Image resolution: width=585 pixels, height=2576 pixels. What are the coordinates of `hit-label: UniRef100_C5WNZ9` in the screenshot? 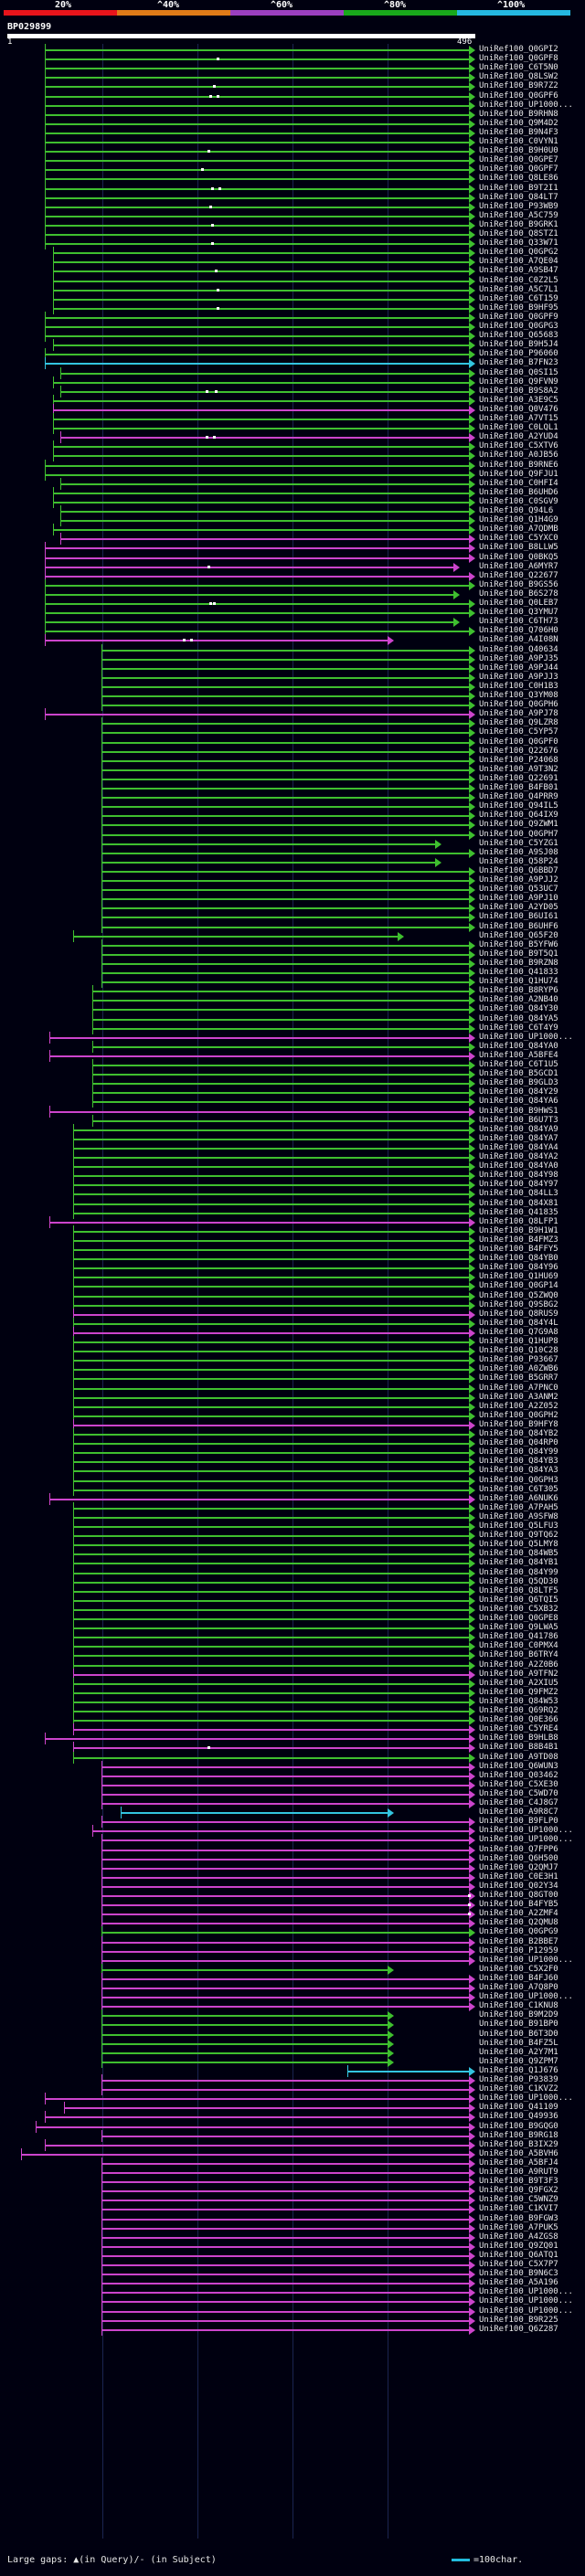 It's located at (518, 2200).